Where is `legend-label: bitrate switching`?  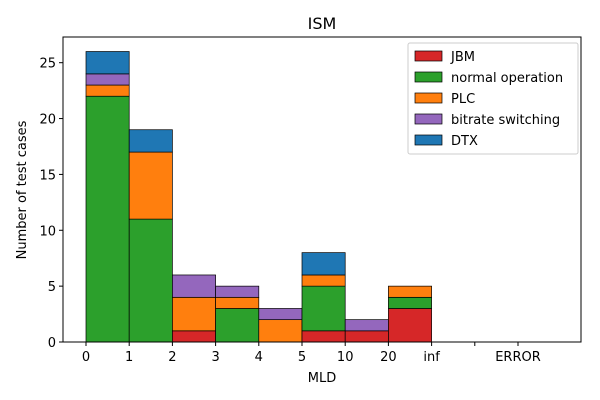 legend-label: bitrate switching is located at coordinates (505, 120).